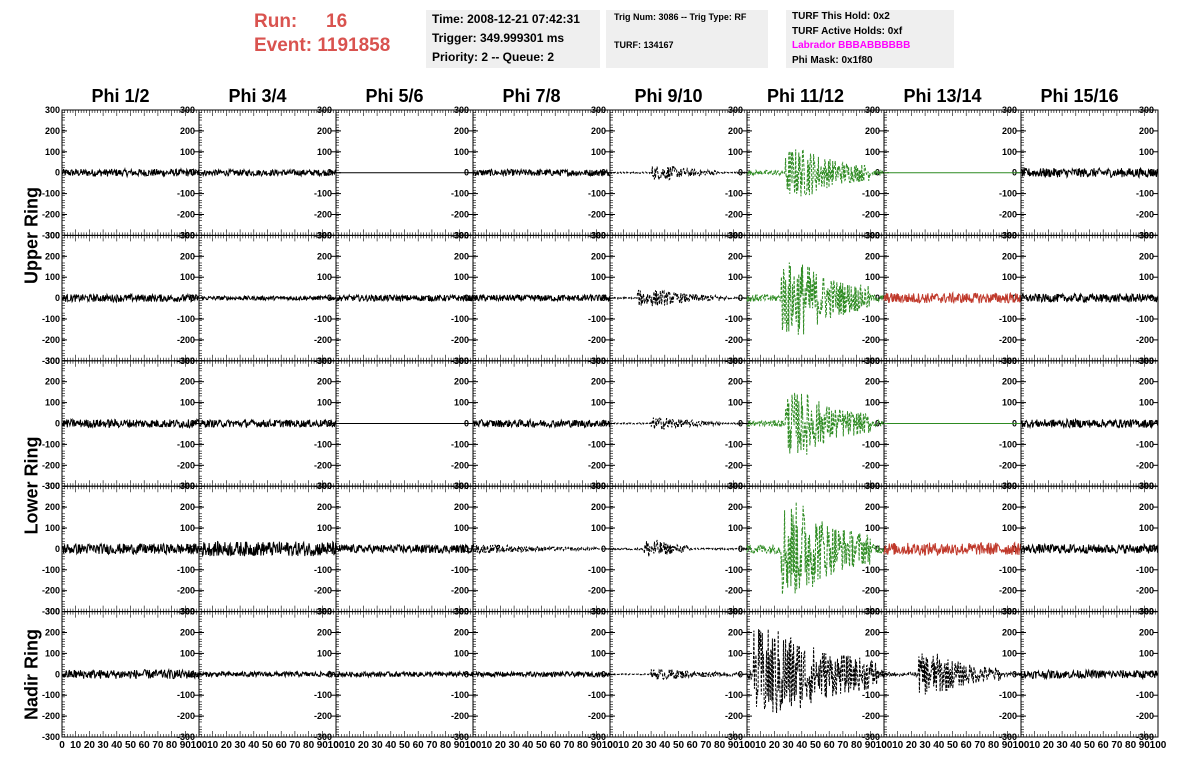 Image resolution: width=1196 pixels, height=772 pixels. What do you see at coordinates (322, 34) in the screenshot?
I see `run-event-title: Run: 16 Event: 1191858` at bounding box center [322, 34].